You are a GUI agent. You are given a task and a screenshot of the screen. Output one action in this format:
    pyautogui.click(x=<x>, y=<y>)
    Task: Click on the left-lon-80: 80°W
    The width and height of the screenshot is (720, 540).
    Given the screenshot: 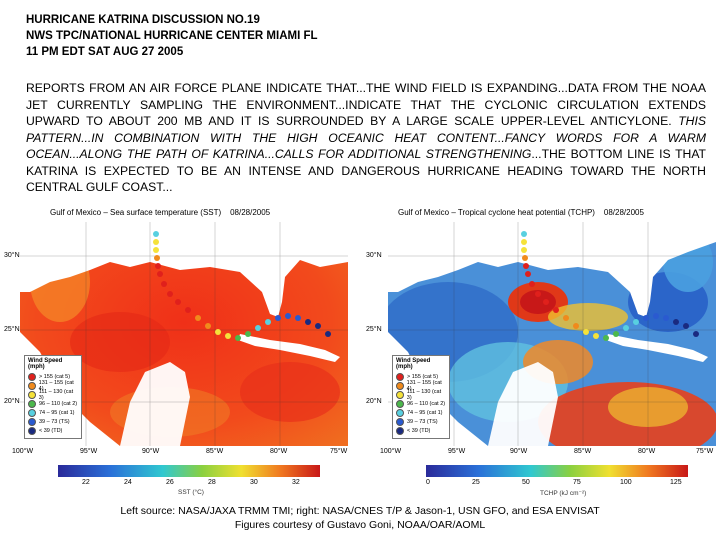 What is the action you would take?
    pyautogui.click(x=279, y=451)
    